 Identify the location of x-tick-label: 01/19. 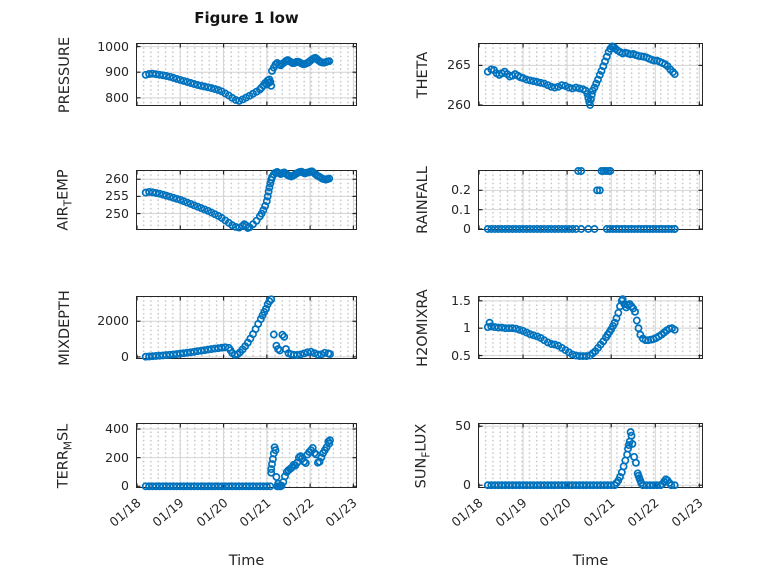
(511, 512).